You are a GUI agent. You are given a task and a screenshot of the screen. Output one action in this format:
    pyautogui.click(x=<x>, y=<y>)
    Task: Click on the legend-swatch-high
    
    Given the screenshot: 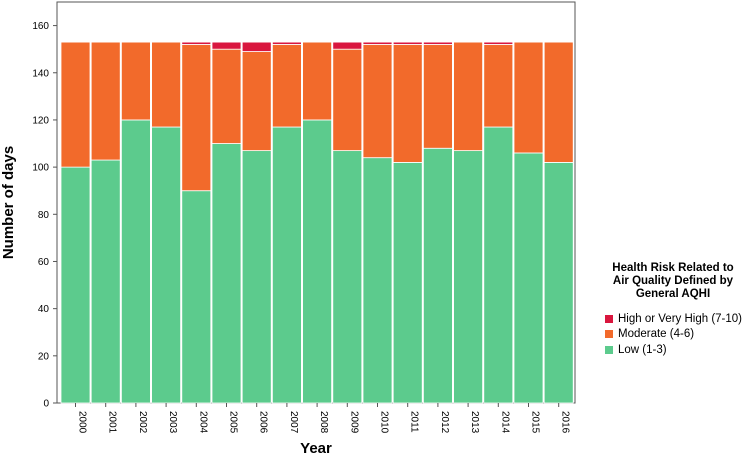 What is the action you would take?
    pyautogui.click(x=609, y=318)
    